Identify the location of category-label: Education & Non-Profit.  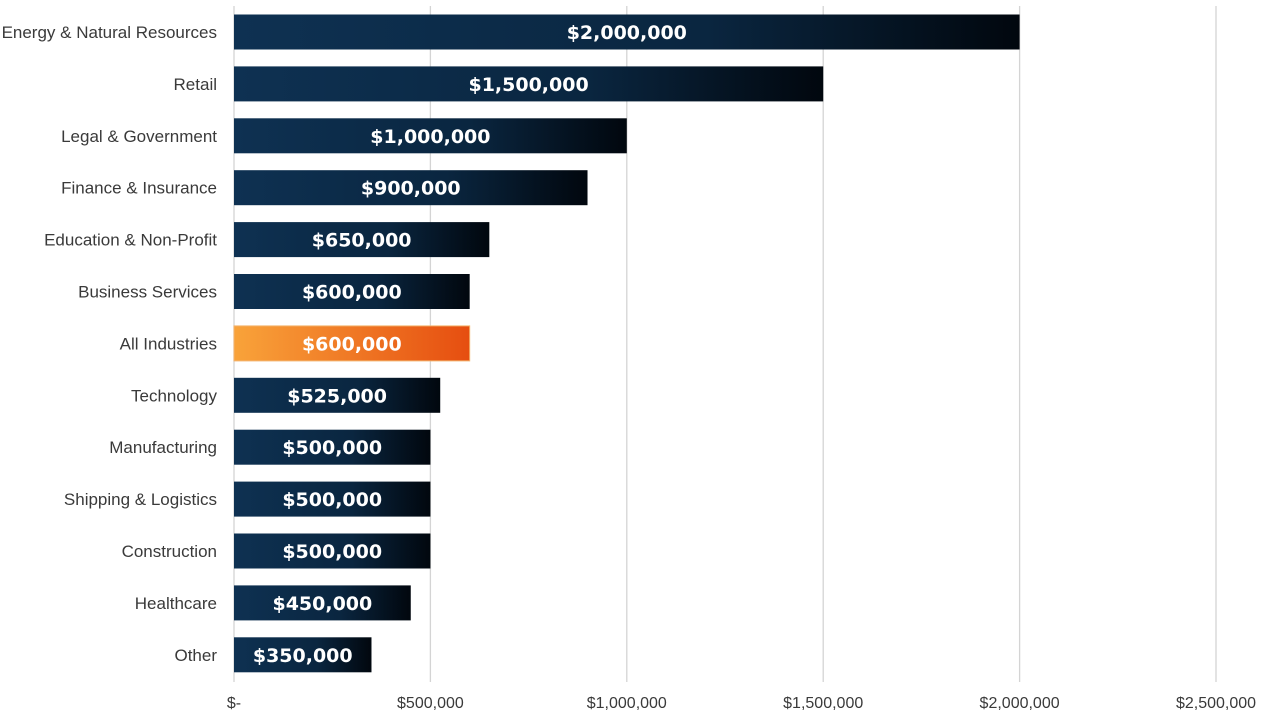
(130, 240).